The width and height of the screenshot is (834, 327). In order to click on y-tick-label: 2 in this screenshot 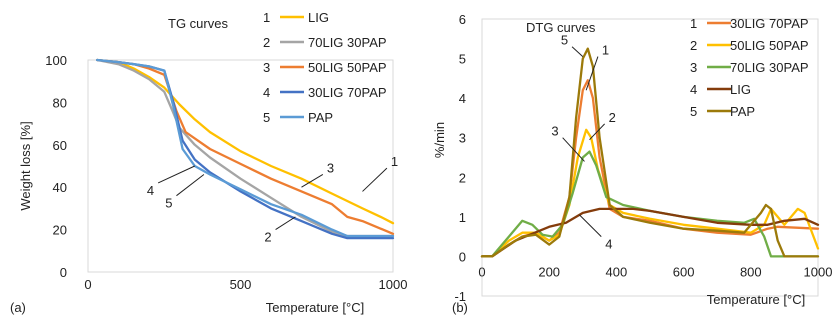, I will do `click(462, 177)`.